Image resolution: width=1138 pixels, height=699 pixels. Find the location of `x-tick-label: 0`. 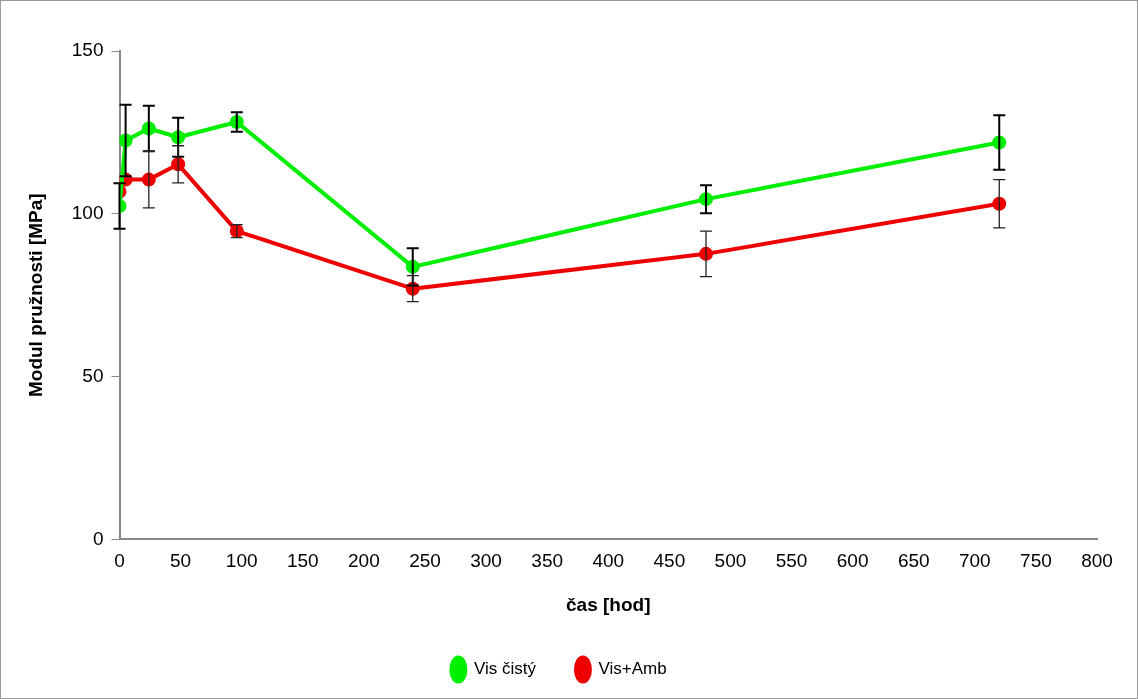

x-tick-label: 0 is located at coordinates (119, 561).